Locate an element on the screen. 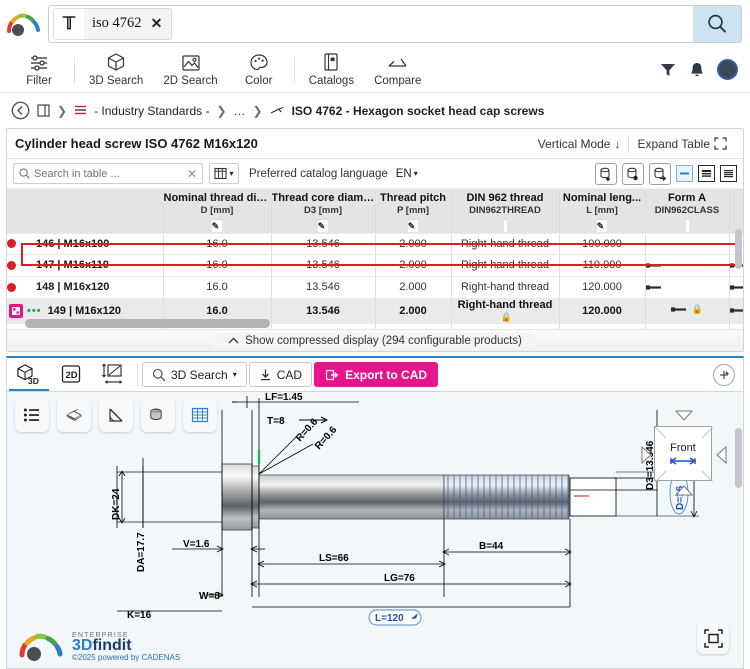  col-header-form-a: Form A DIN962CLASS is located at coordinates (687, 211).